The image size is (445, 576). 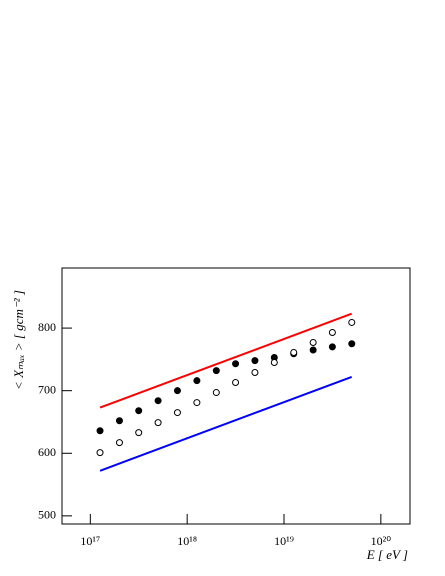 What do you see at coordinates (47, 515) in the screenshot?
I see `y-tick-label: 500` at bounding box center [47, 515].